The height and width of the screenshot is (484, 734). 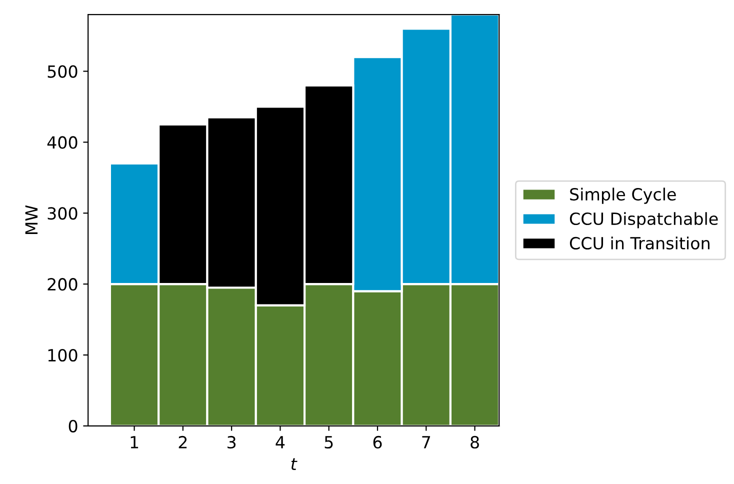 I want to click on x-tick-label: 3, so click(x=232, y=442).